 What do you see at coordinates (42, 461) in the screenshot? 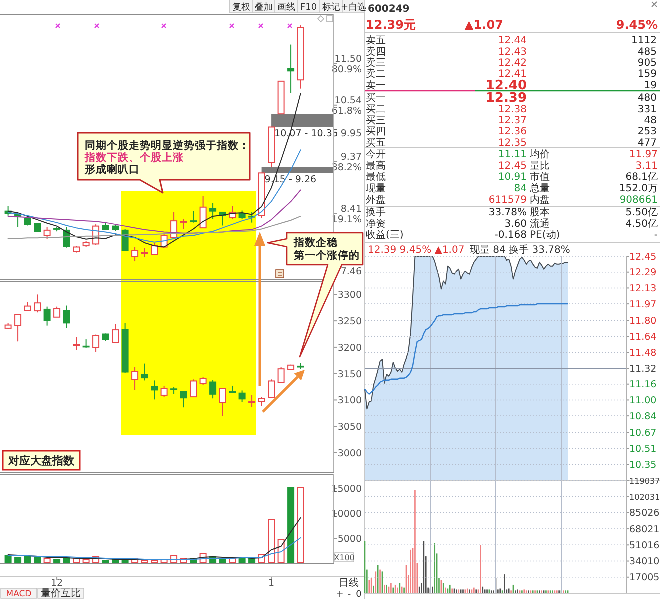
I see `annotation: 对应大盘指数` at bounding box center [42, 461].